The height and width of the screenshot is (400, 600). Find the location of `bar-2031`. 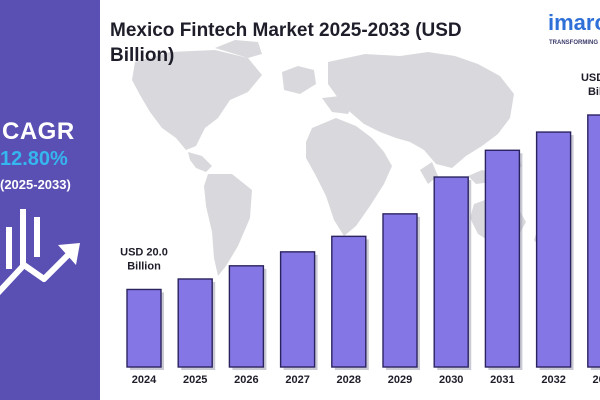

bar-2031 is located at coordinates (502, 258).